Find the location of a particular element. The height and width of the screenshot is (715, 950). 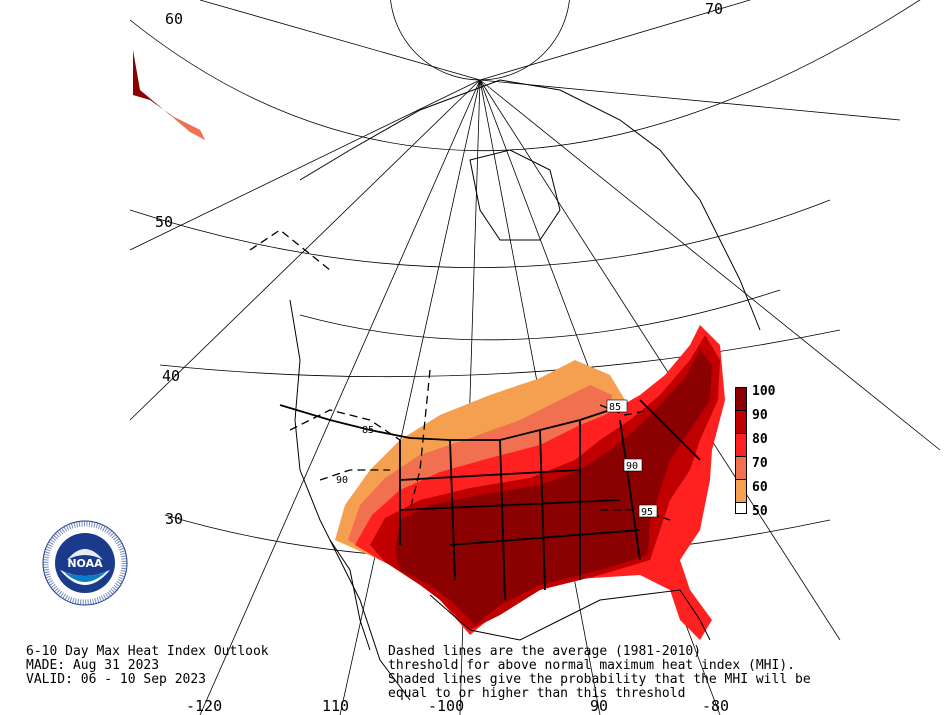

legend-label: 60 is located at coordinates (760, 487).